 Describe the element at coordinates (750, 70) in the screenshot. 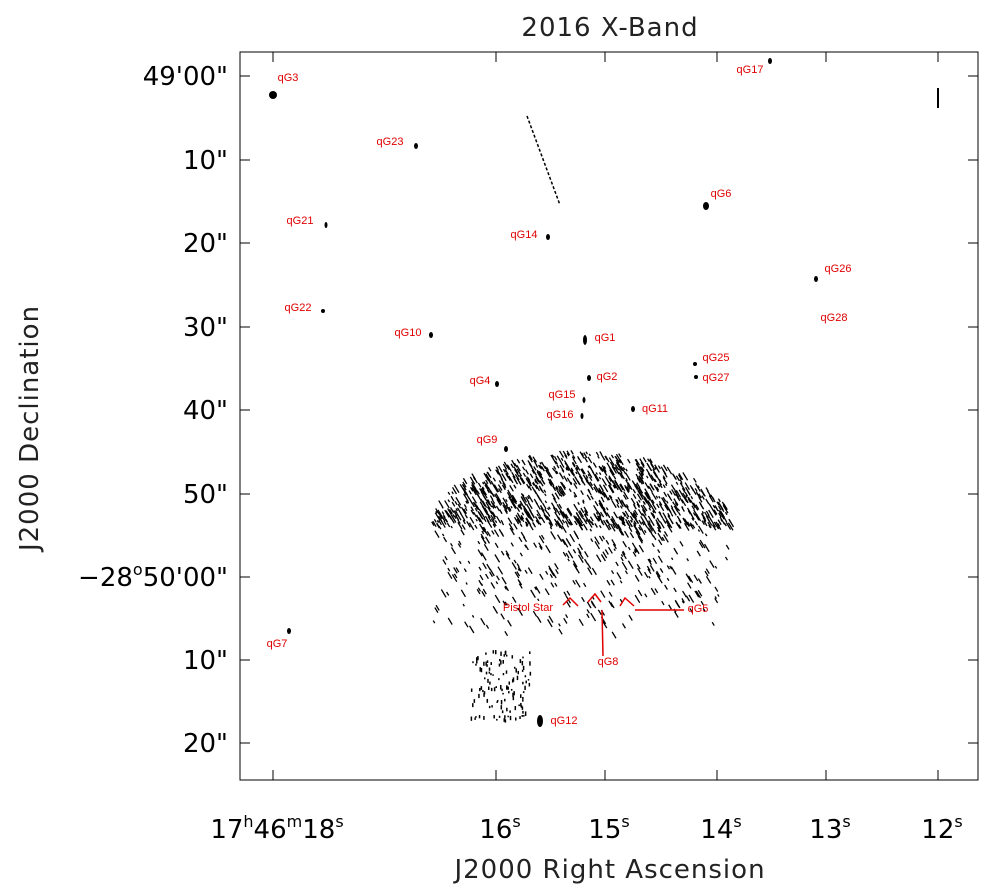

I see `source-label: qG17` at that location.